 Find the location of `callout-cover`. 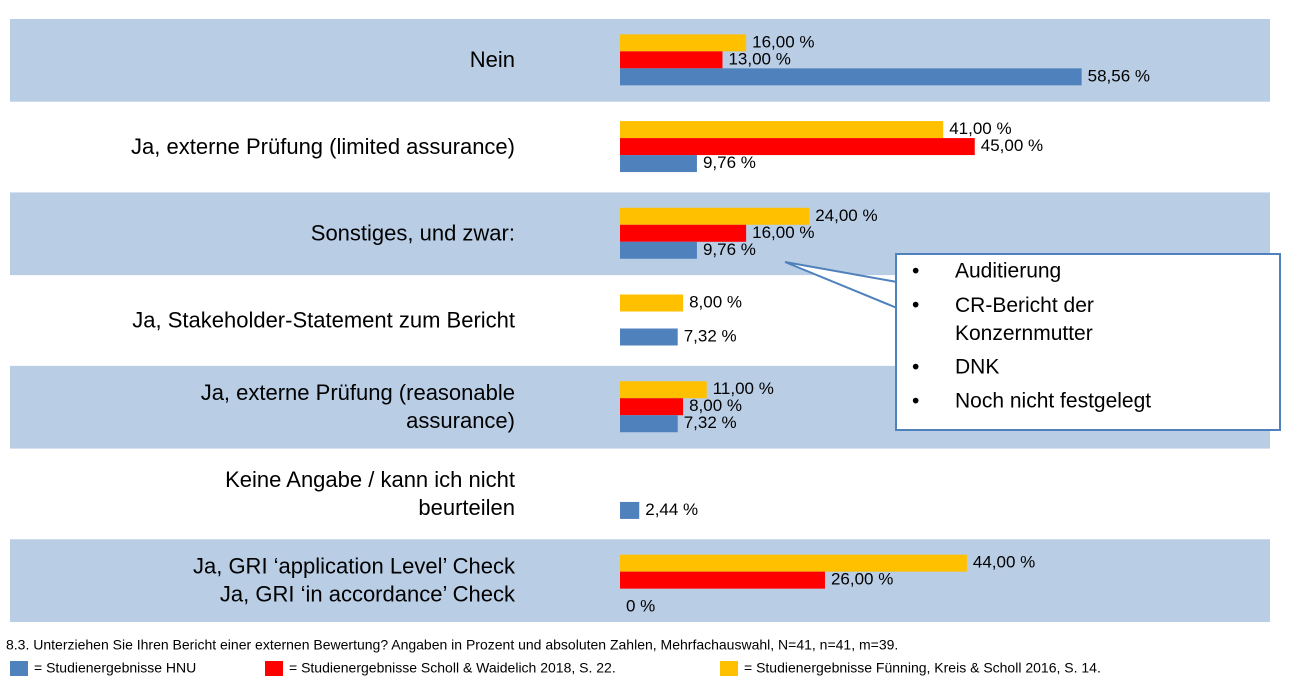

callout-cover is located at coordinates (898, 295).